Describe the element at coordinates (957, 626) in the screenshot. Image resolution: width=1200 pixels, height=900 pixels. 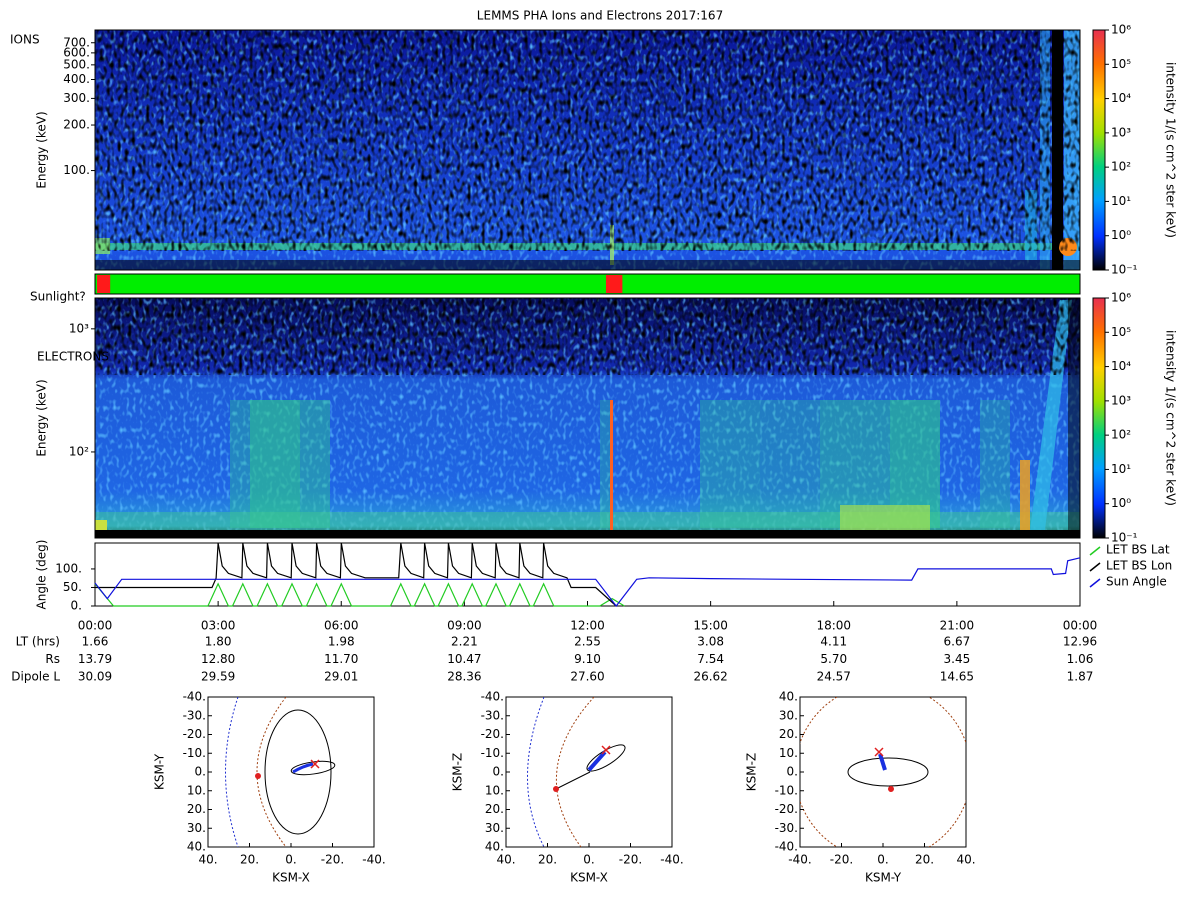
I see `x-tick-label: 21:00` at that location.